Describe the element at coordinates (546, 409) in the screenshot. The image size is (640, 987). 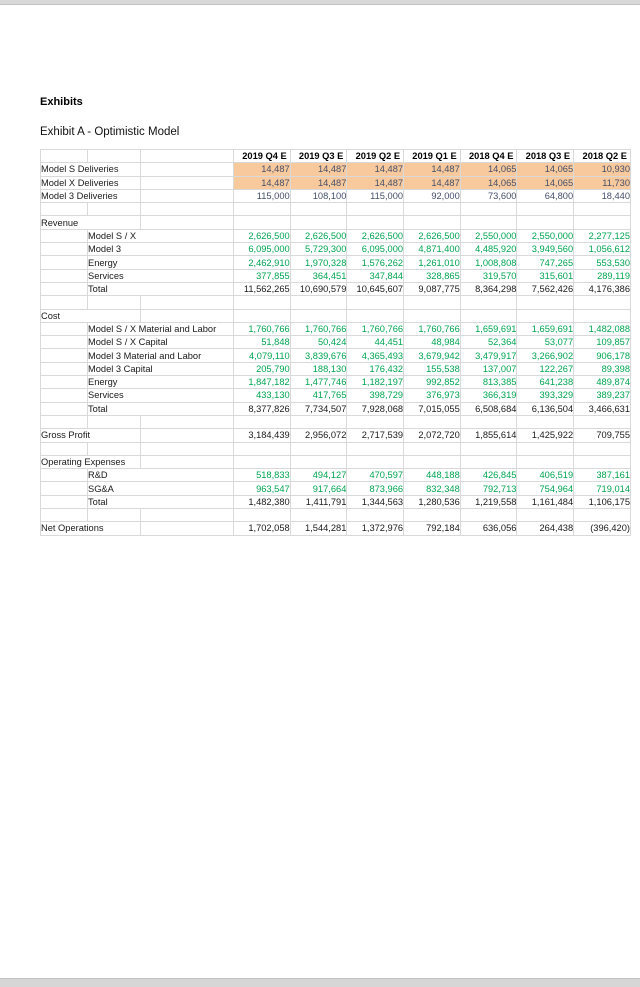
I see `value-cell: 6,136,504` at that location.